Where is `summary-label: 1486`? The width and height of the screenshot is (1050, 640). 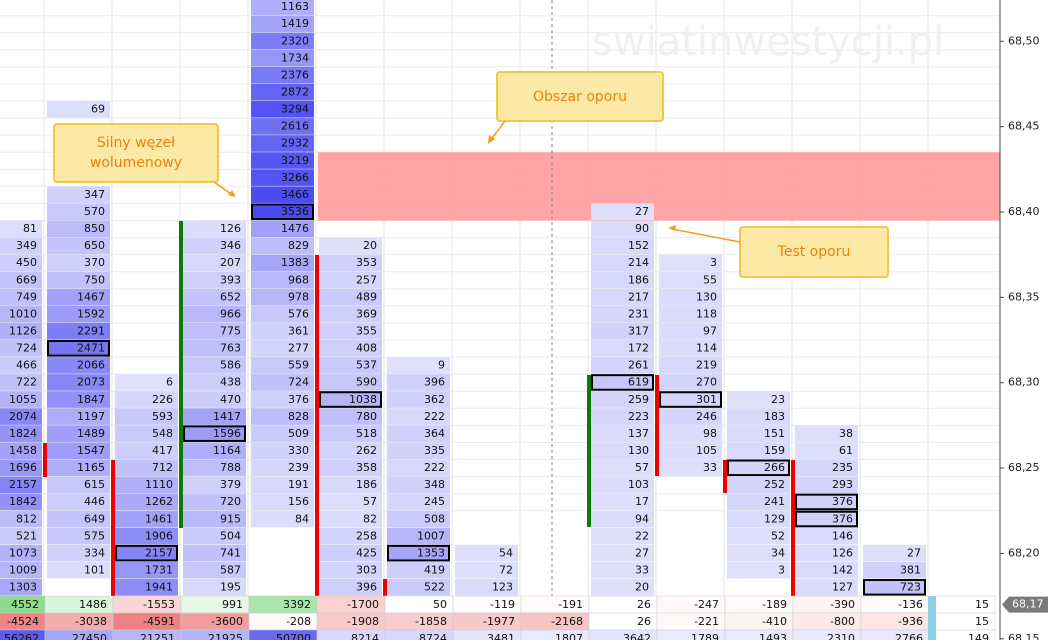
summary-label: 1486 is located at coordinates (93, 604).